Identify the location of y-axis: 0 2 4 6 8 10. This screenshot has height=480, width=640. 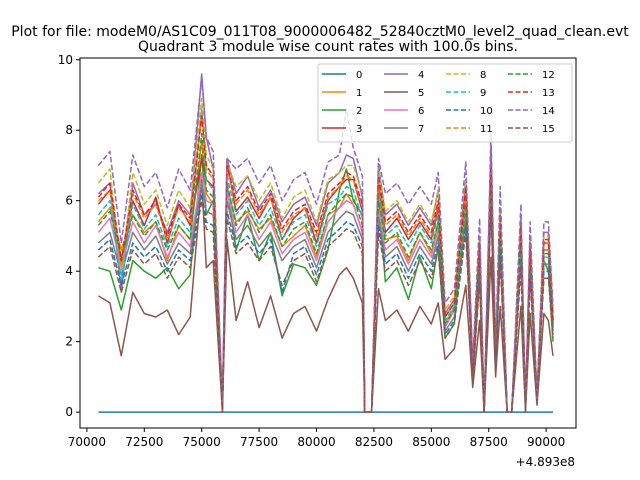
(69, 236).